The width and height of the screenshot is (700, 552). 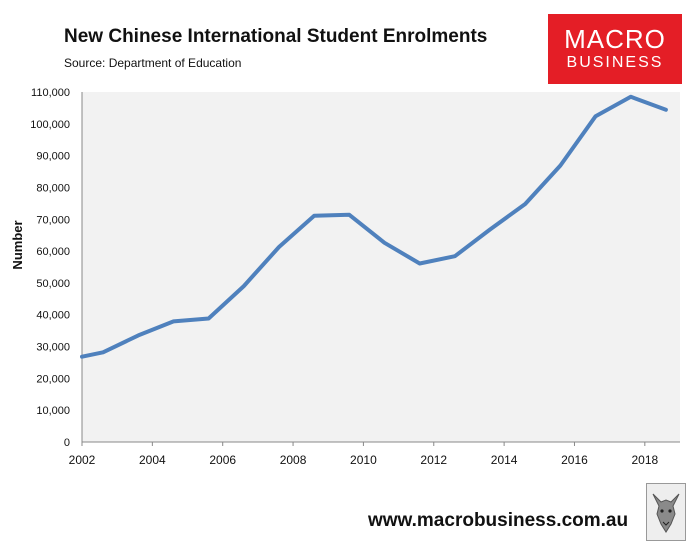 I want to click on y-tick-label: 10,000, so click(x=53, y=411).